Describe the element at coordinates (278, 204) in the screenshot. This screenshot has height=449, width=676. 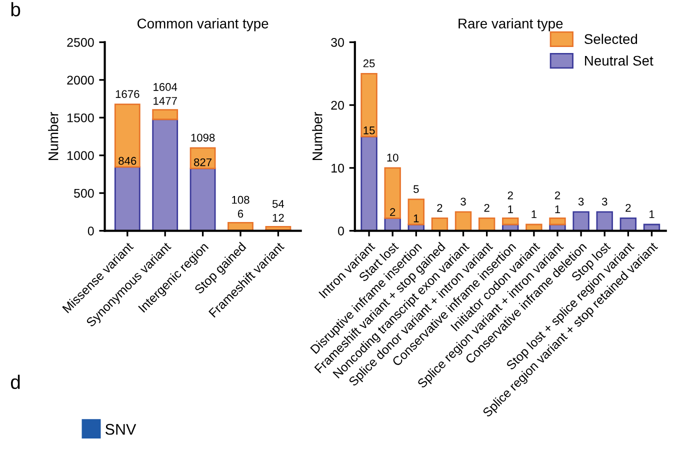
I see `total-label: 54` at that location.